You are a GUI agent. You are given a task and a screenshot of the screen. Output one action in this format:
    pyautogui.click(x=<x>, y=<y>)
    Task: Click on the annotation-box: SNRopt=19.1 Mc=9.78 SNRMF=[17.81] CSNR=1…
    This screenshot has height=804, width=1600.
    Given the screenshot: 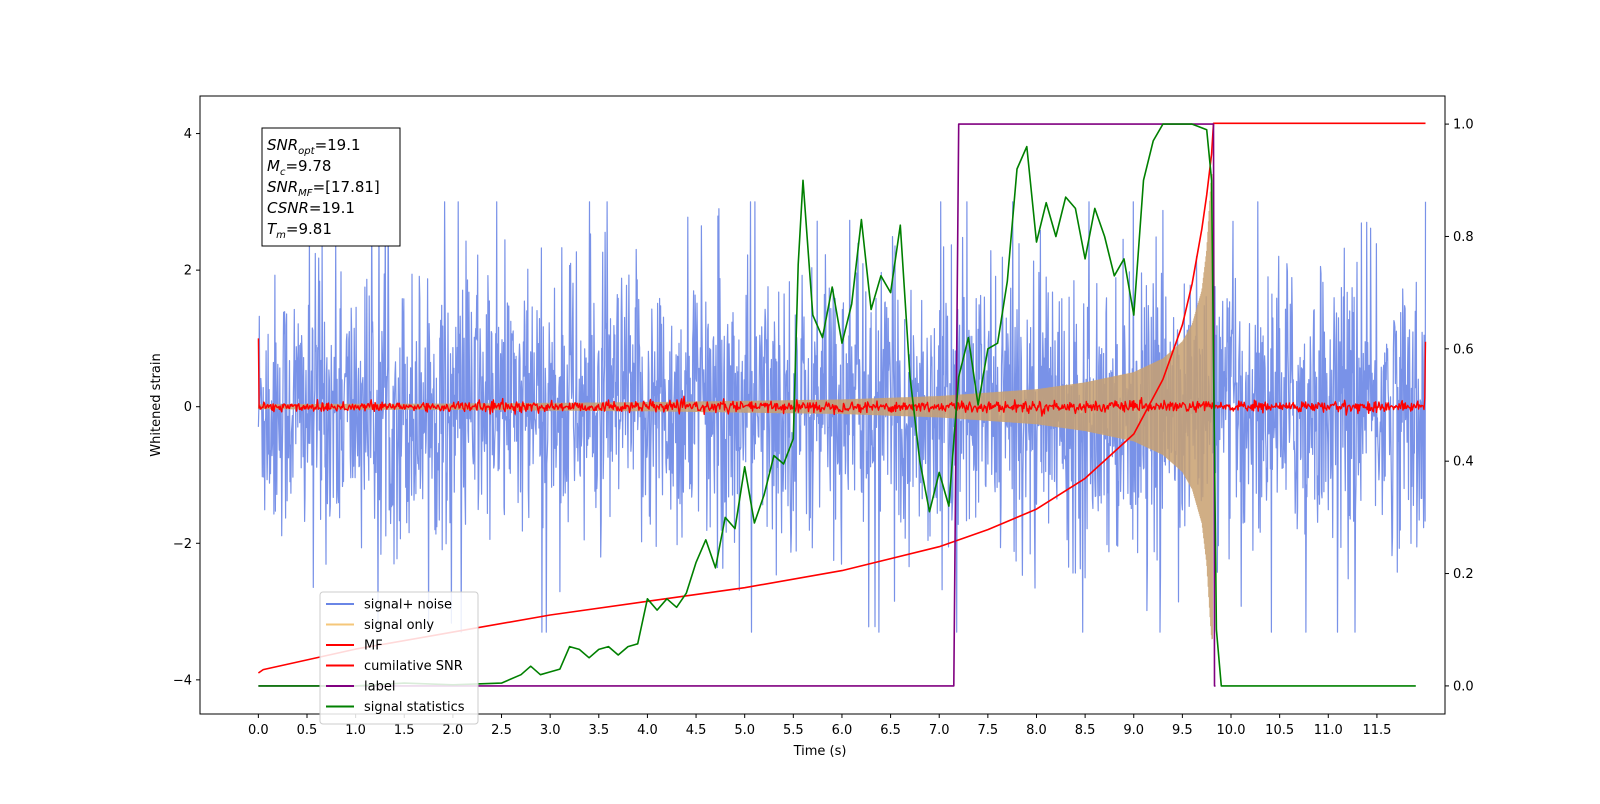 What is the action you would take?
    pyautogui.click(x=331, y=187)
    